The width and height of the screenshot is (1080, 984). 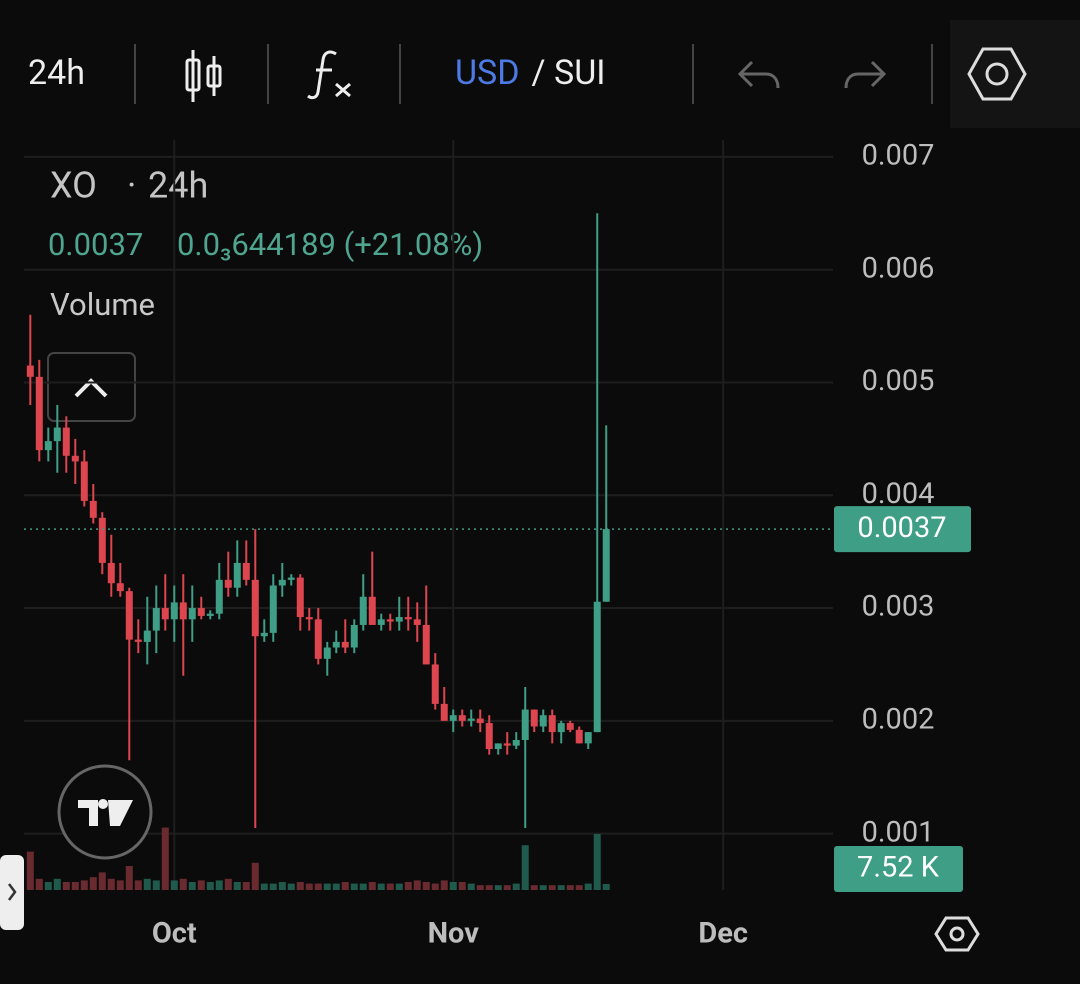 I want to click on settings-icon, so click(x=997, y=74).